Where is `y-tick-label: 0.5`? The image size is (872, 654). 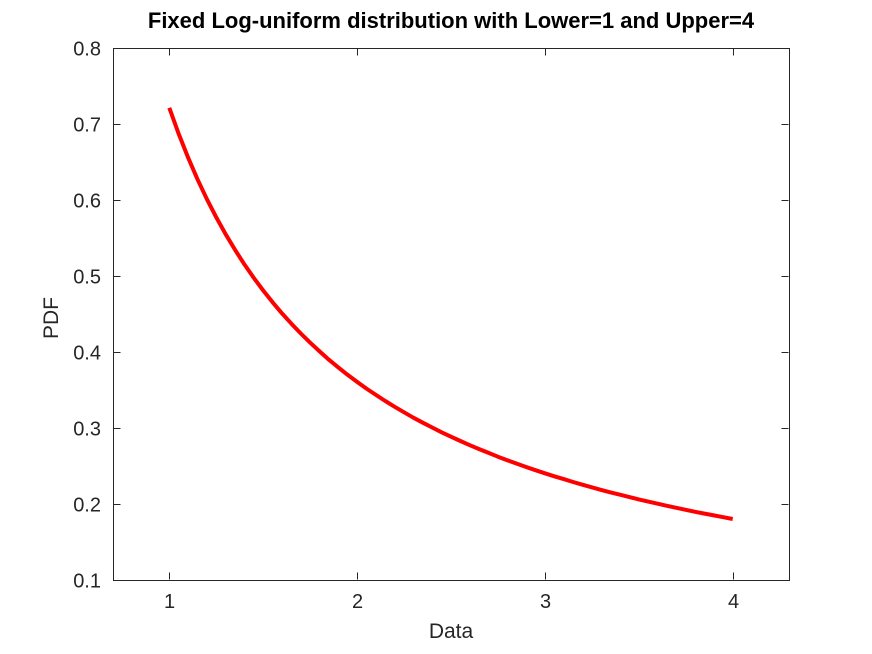 y-tick-label: 0.5 is located at coordinates (87, 278).